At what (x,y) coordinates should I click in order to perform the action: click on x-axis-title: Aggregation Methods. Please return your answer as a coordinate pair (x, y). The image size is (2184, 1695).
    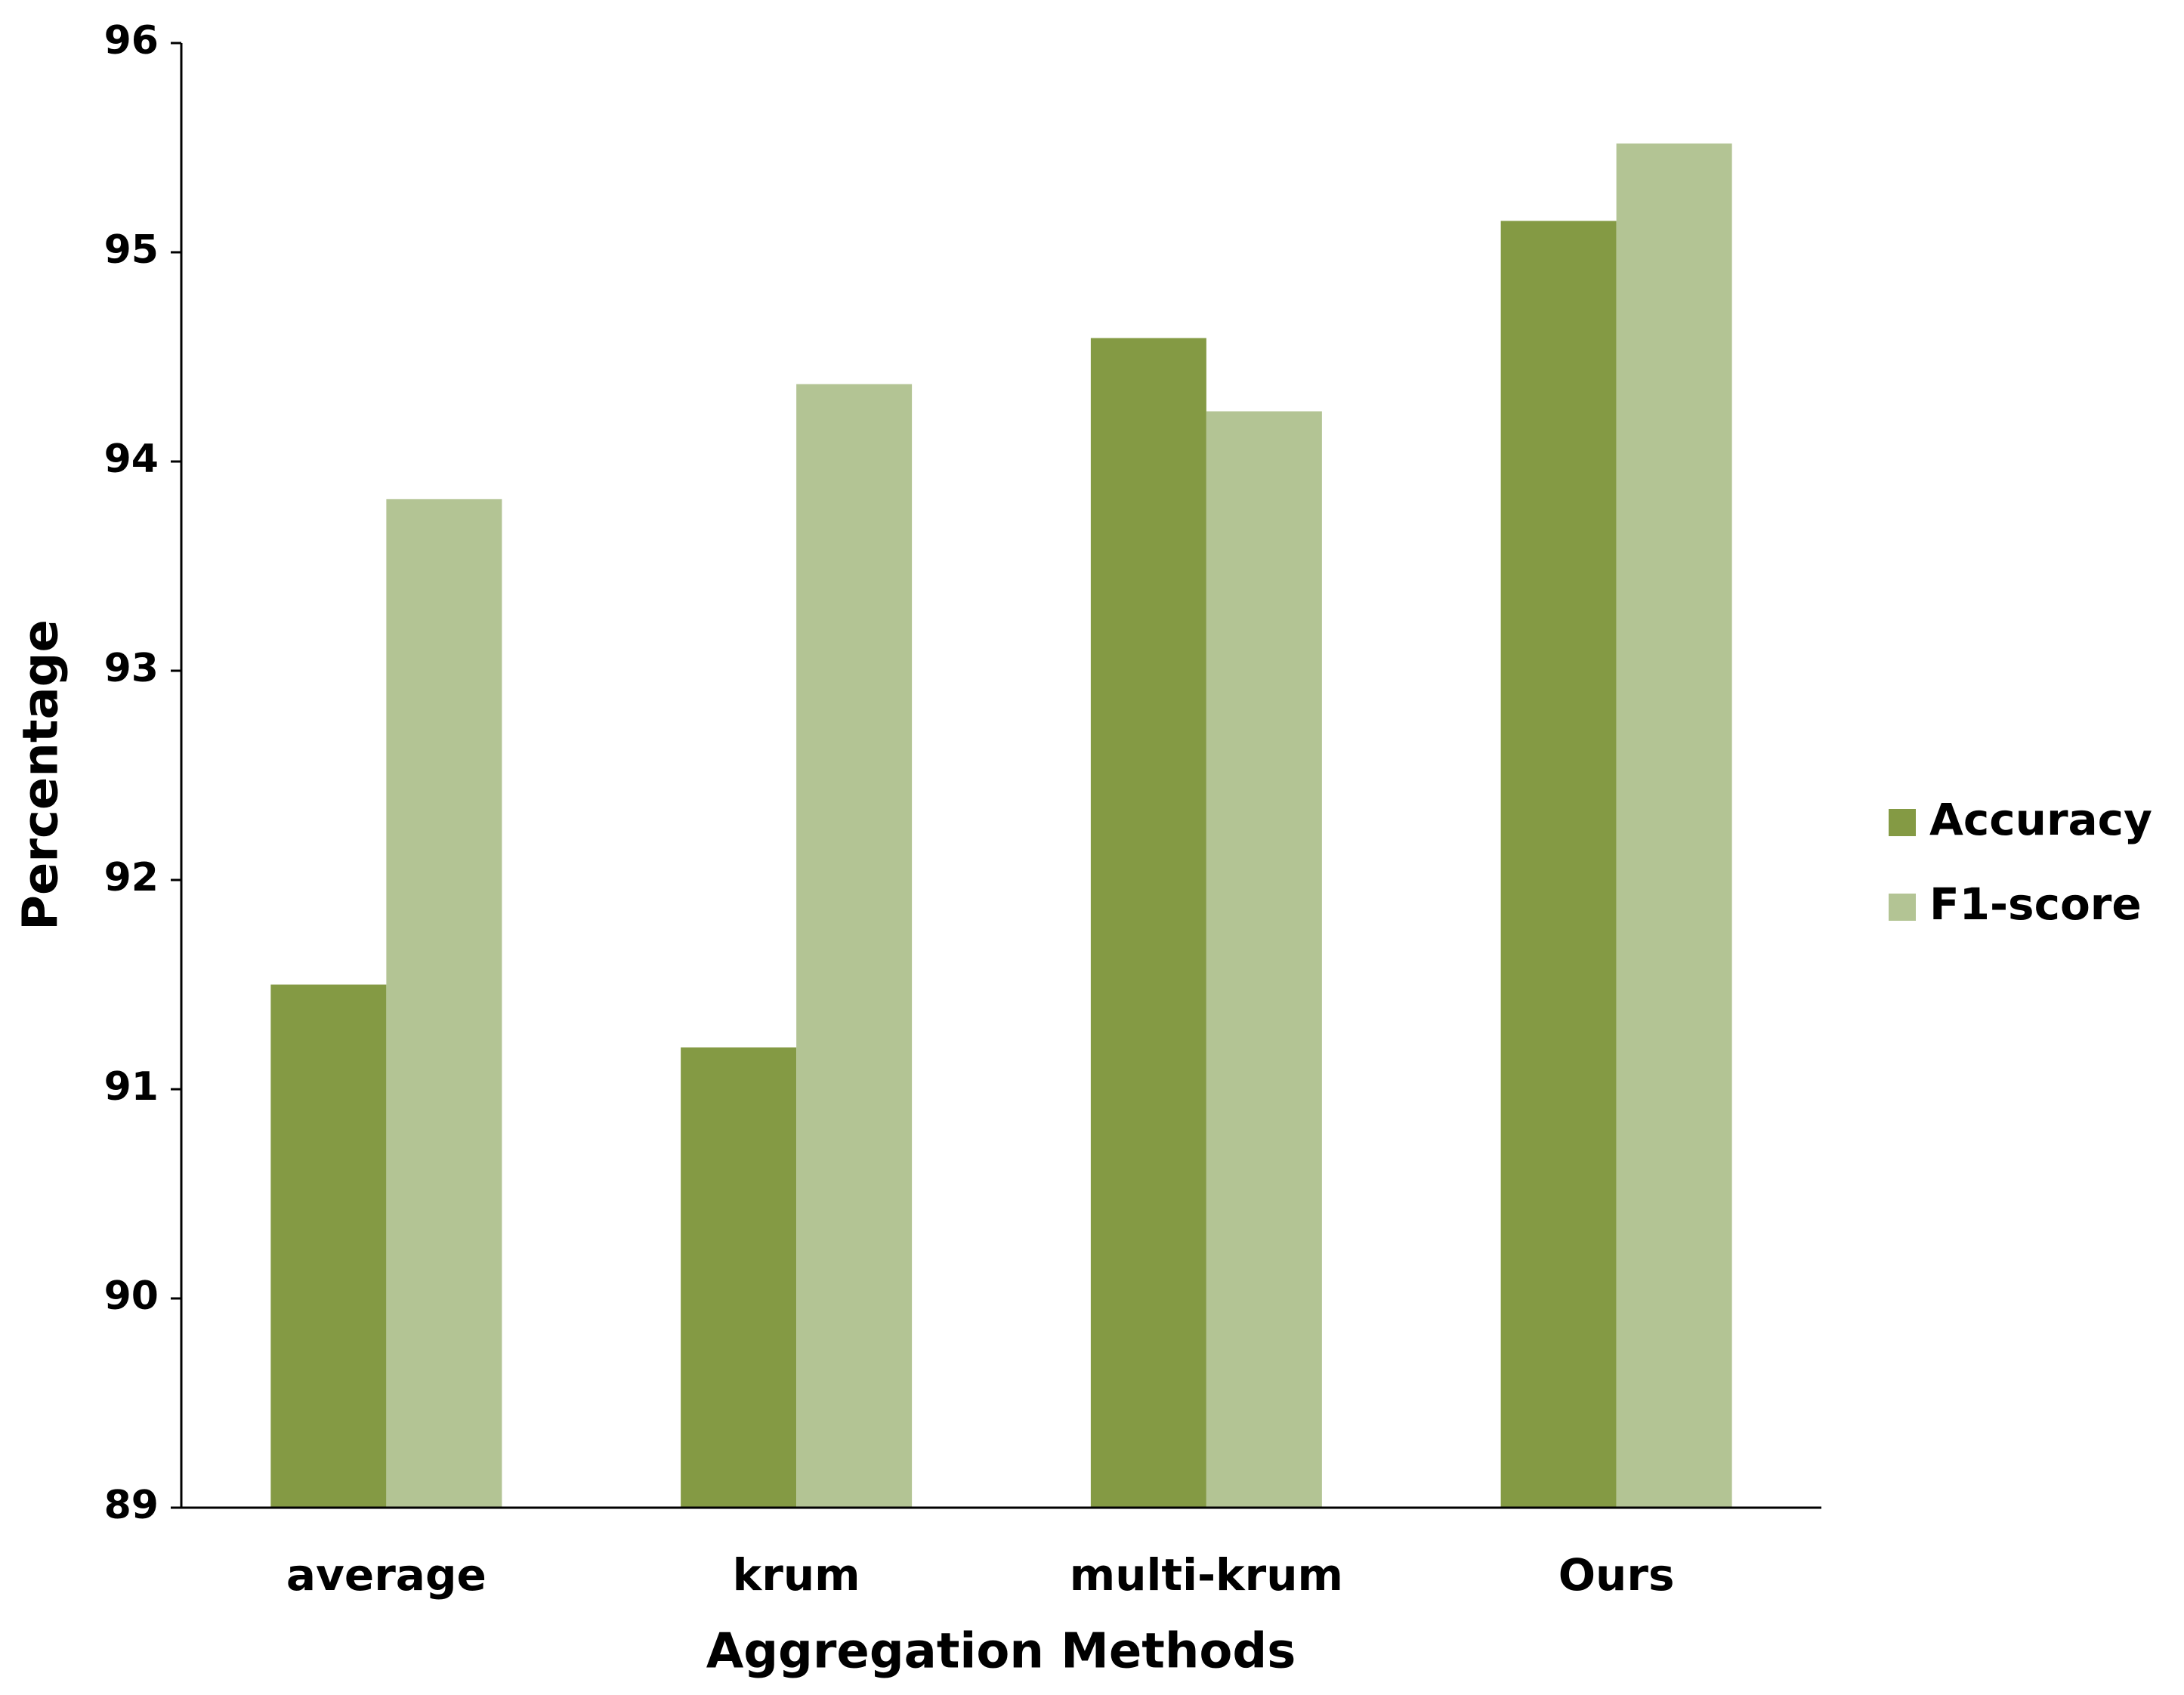
    Looking at the image, I should click on (1001, 1652).